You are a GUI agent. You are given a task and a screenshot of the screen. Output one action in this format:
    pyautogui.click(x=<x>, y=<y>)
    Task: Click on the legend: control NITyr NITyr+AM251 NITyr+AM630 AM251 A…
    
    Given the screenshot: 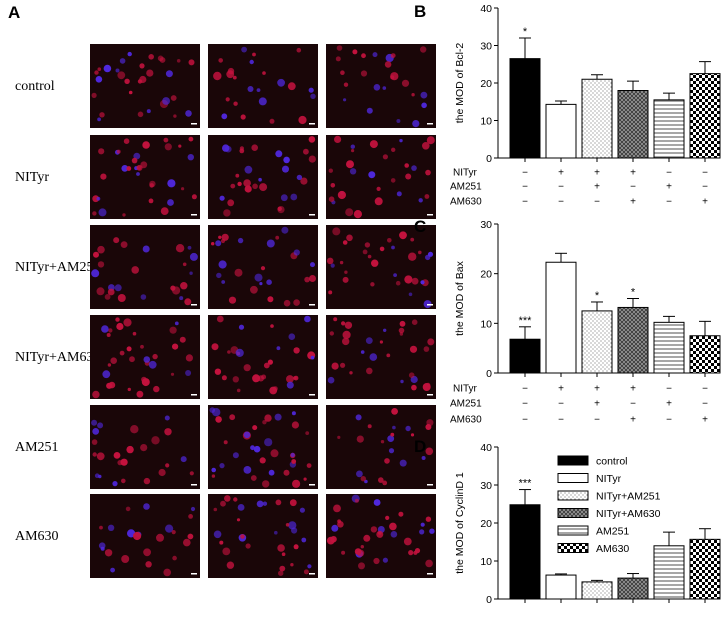 What is the action you would take?
    pyautogui.click(x=609, y=505)
    